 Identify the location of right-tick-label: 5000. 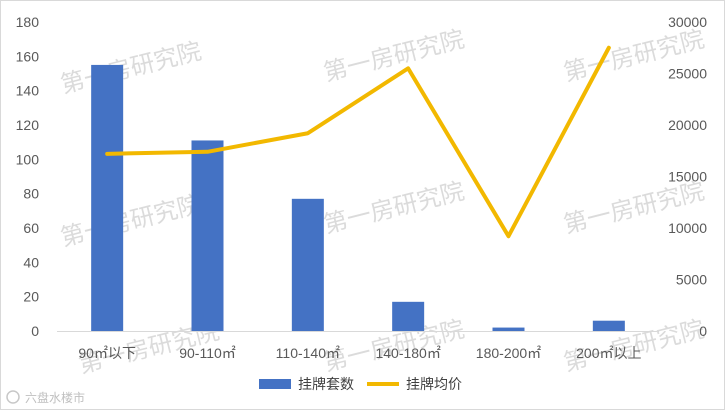
(691, 280).